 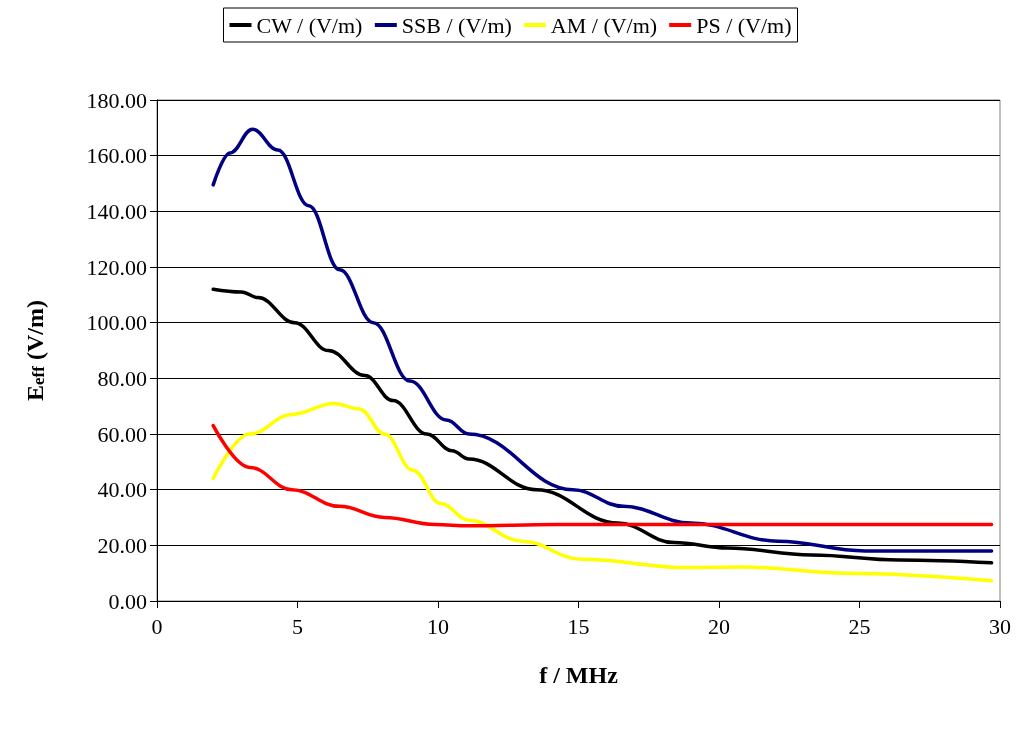 What do you see at coordinates (116, 100) in the screenshot?
I see `y-tick-label: 180.00` at bounding box center [116, 100].